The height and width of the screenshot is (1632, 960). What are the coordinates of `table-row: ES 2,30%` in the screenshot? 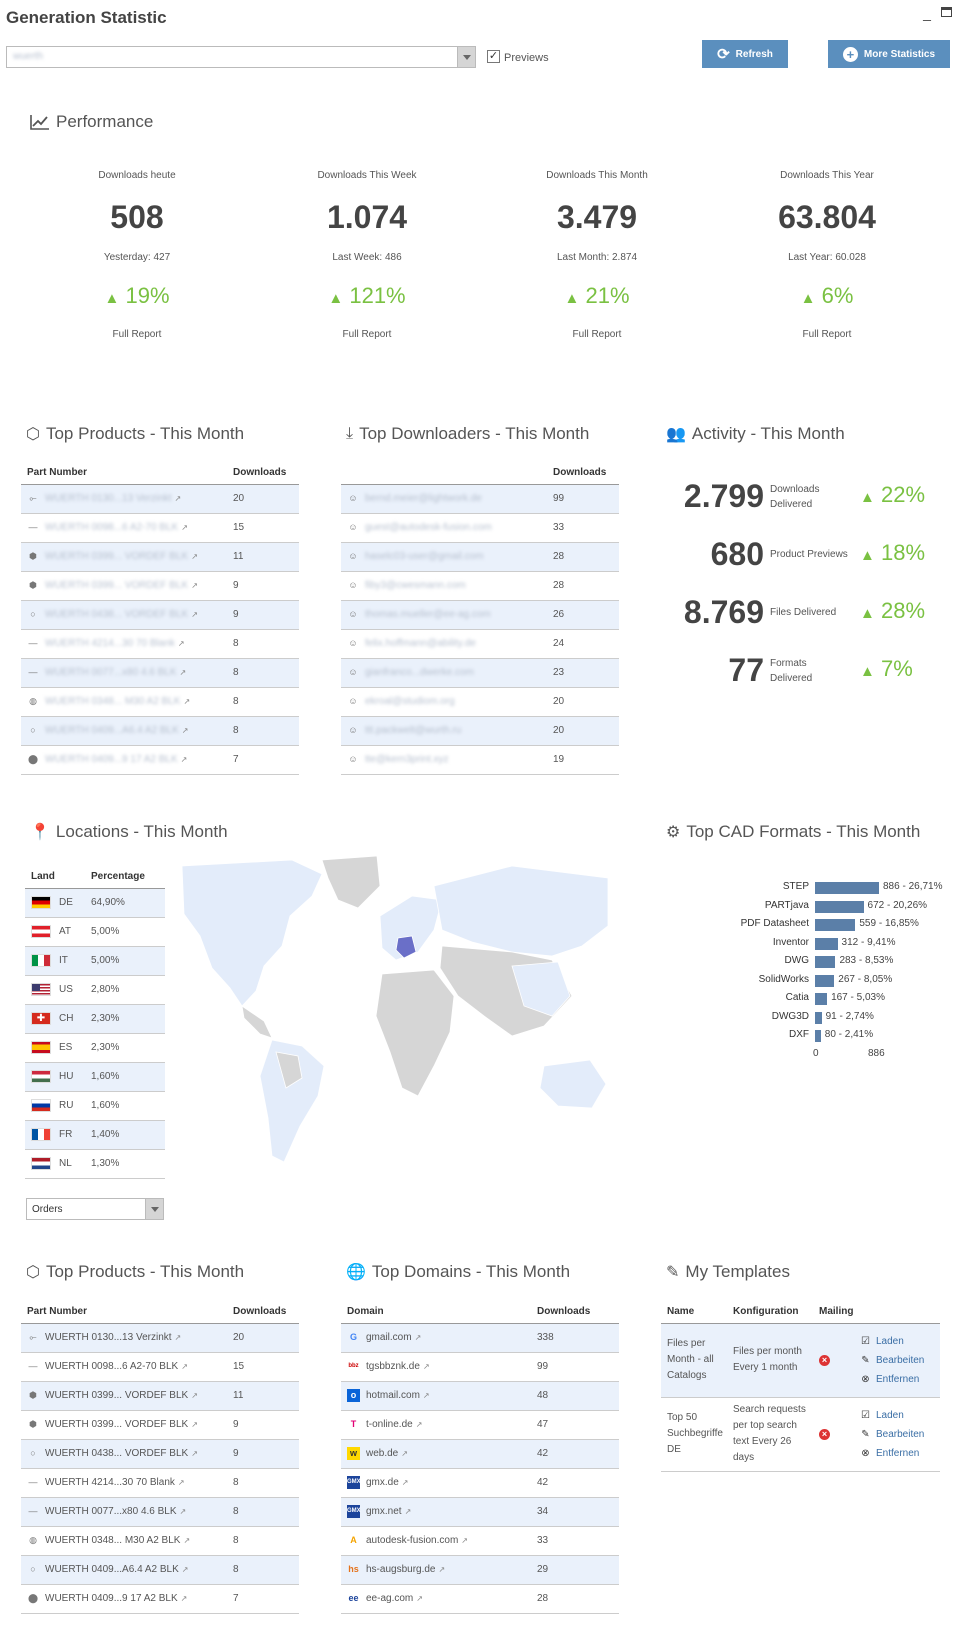 It's located at (95, 1048).